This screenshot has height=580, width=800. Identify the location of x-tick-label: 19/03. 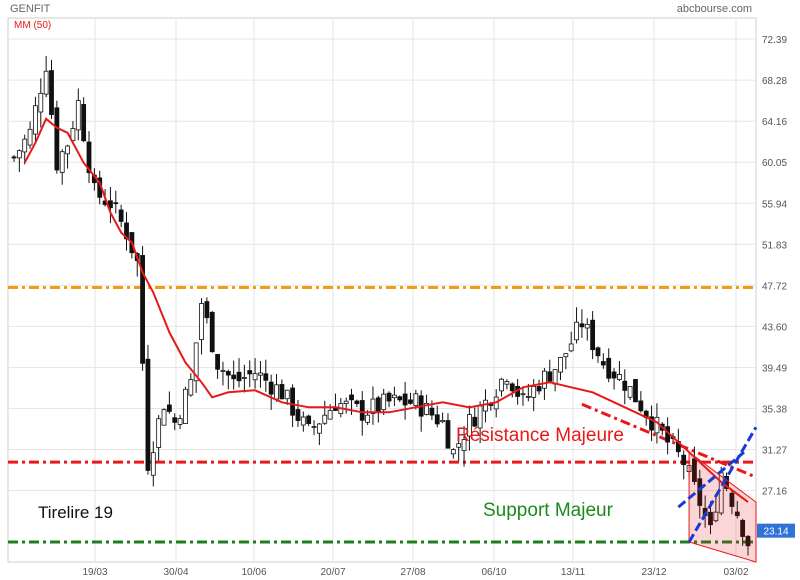
(94, 572).